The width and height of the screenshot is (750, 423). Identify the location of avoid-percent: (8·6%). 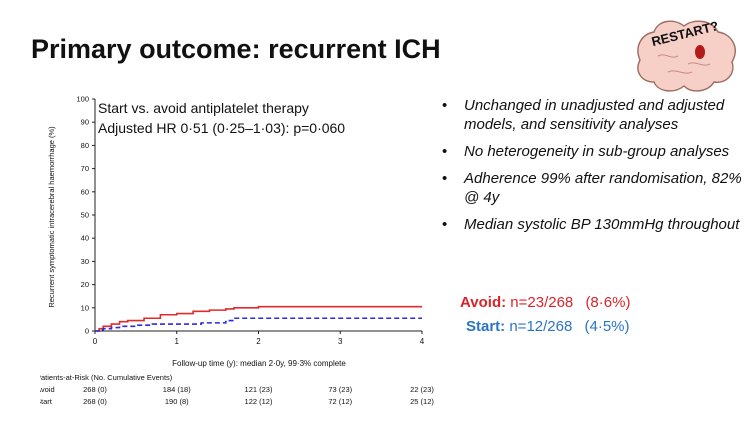
(608, 302).